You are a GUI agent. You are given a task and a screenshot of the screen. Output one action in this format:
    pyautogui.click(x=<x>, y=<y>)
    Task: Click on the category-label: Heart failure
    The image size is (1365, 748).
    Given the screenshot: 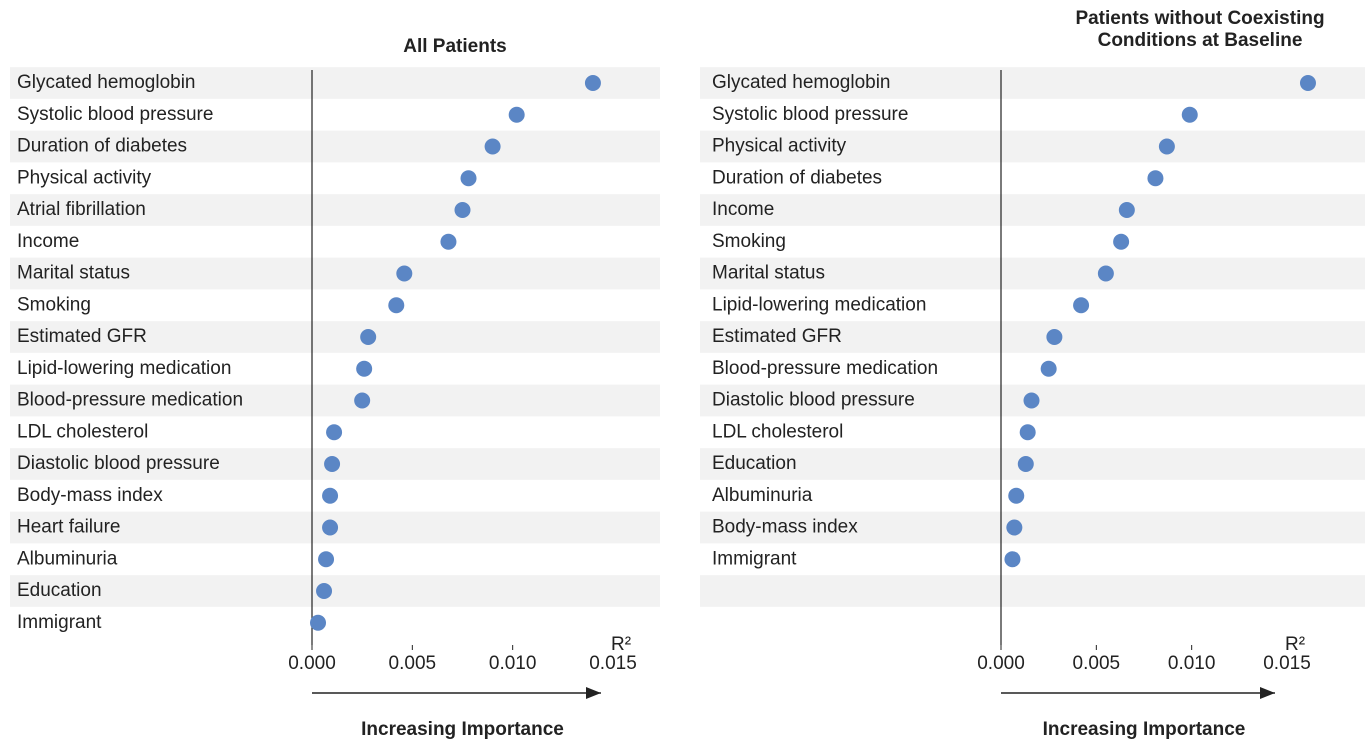 What is the action you would take?
    pyautogui.click(x=69, y=527)
    